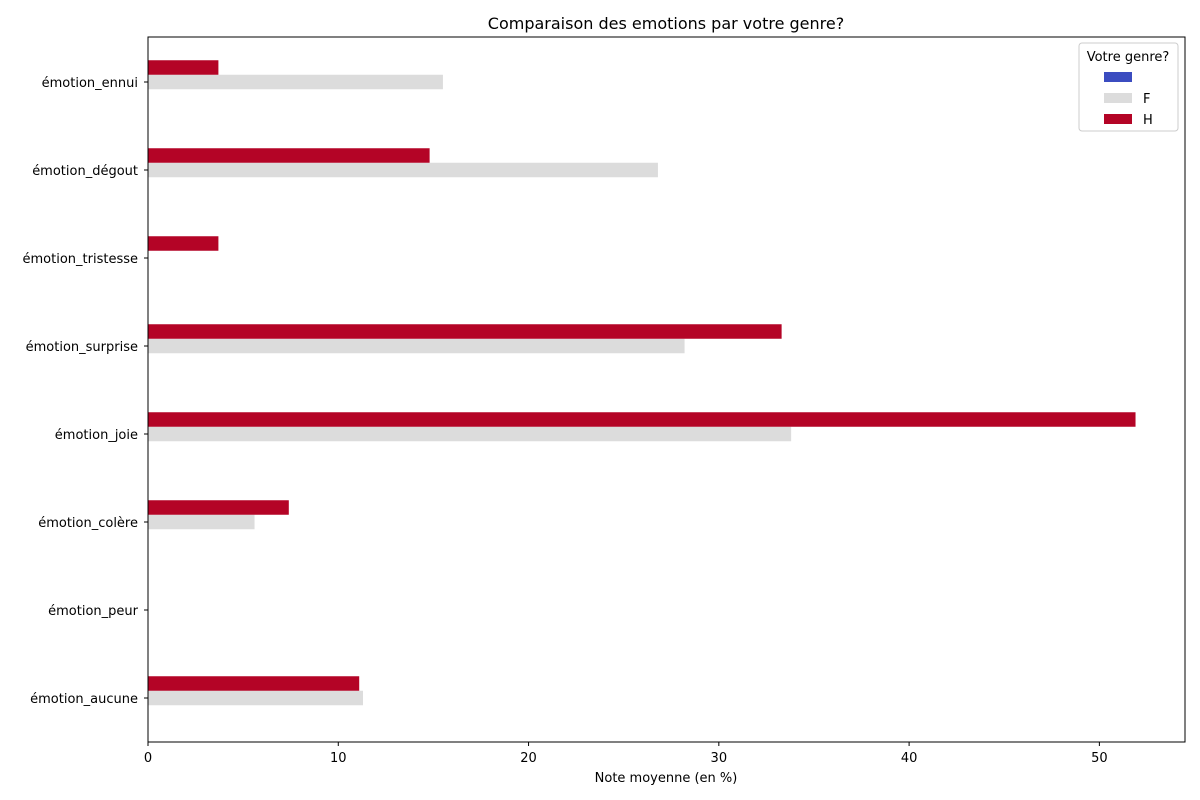 Image resolution: width=1200 pixels, height=800 pixels. I want to click on x-tick-label: 0, so click(148, 758).